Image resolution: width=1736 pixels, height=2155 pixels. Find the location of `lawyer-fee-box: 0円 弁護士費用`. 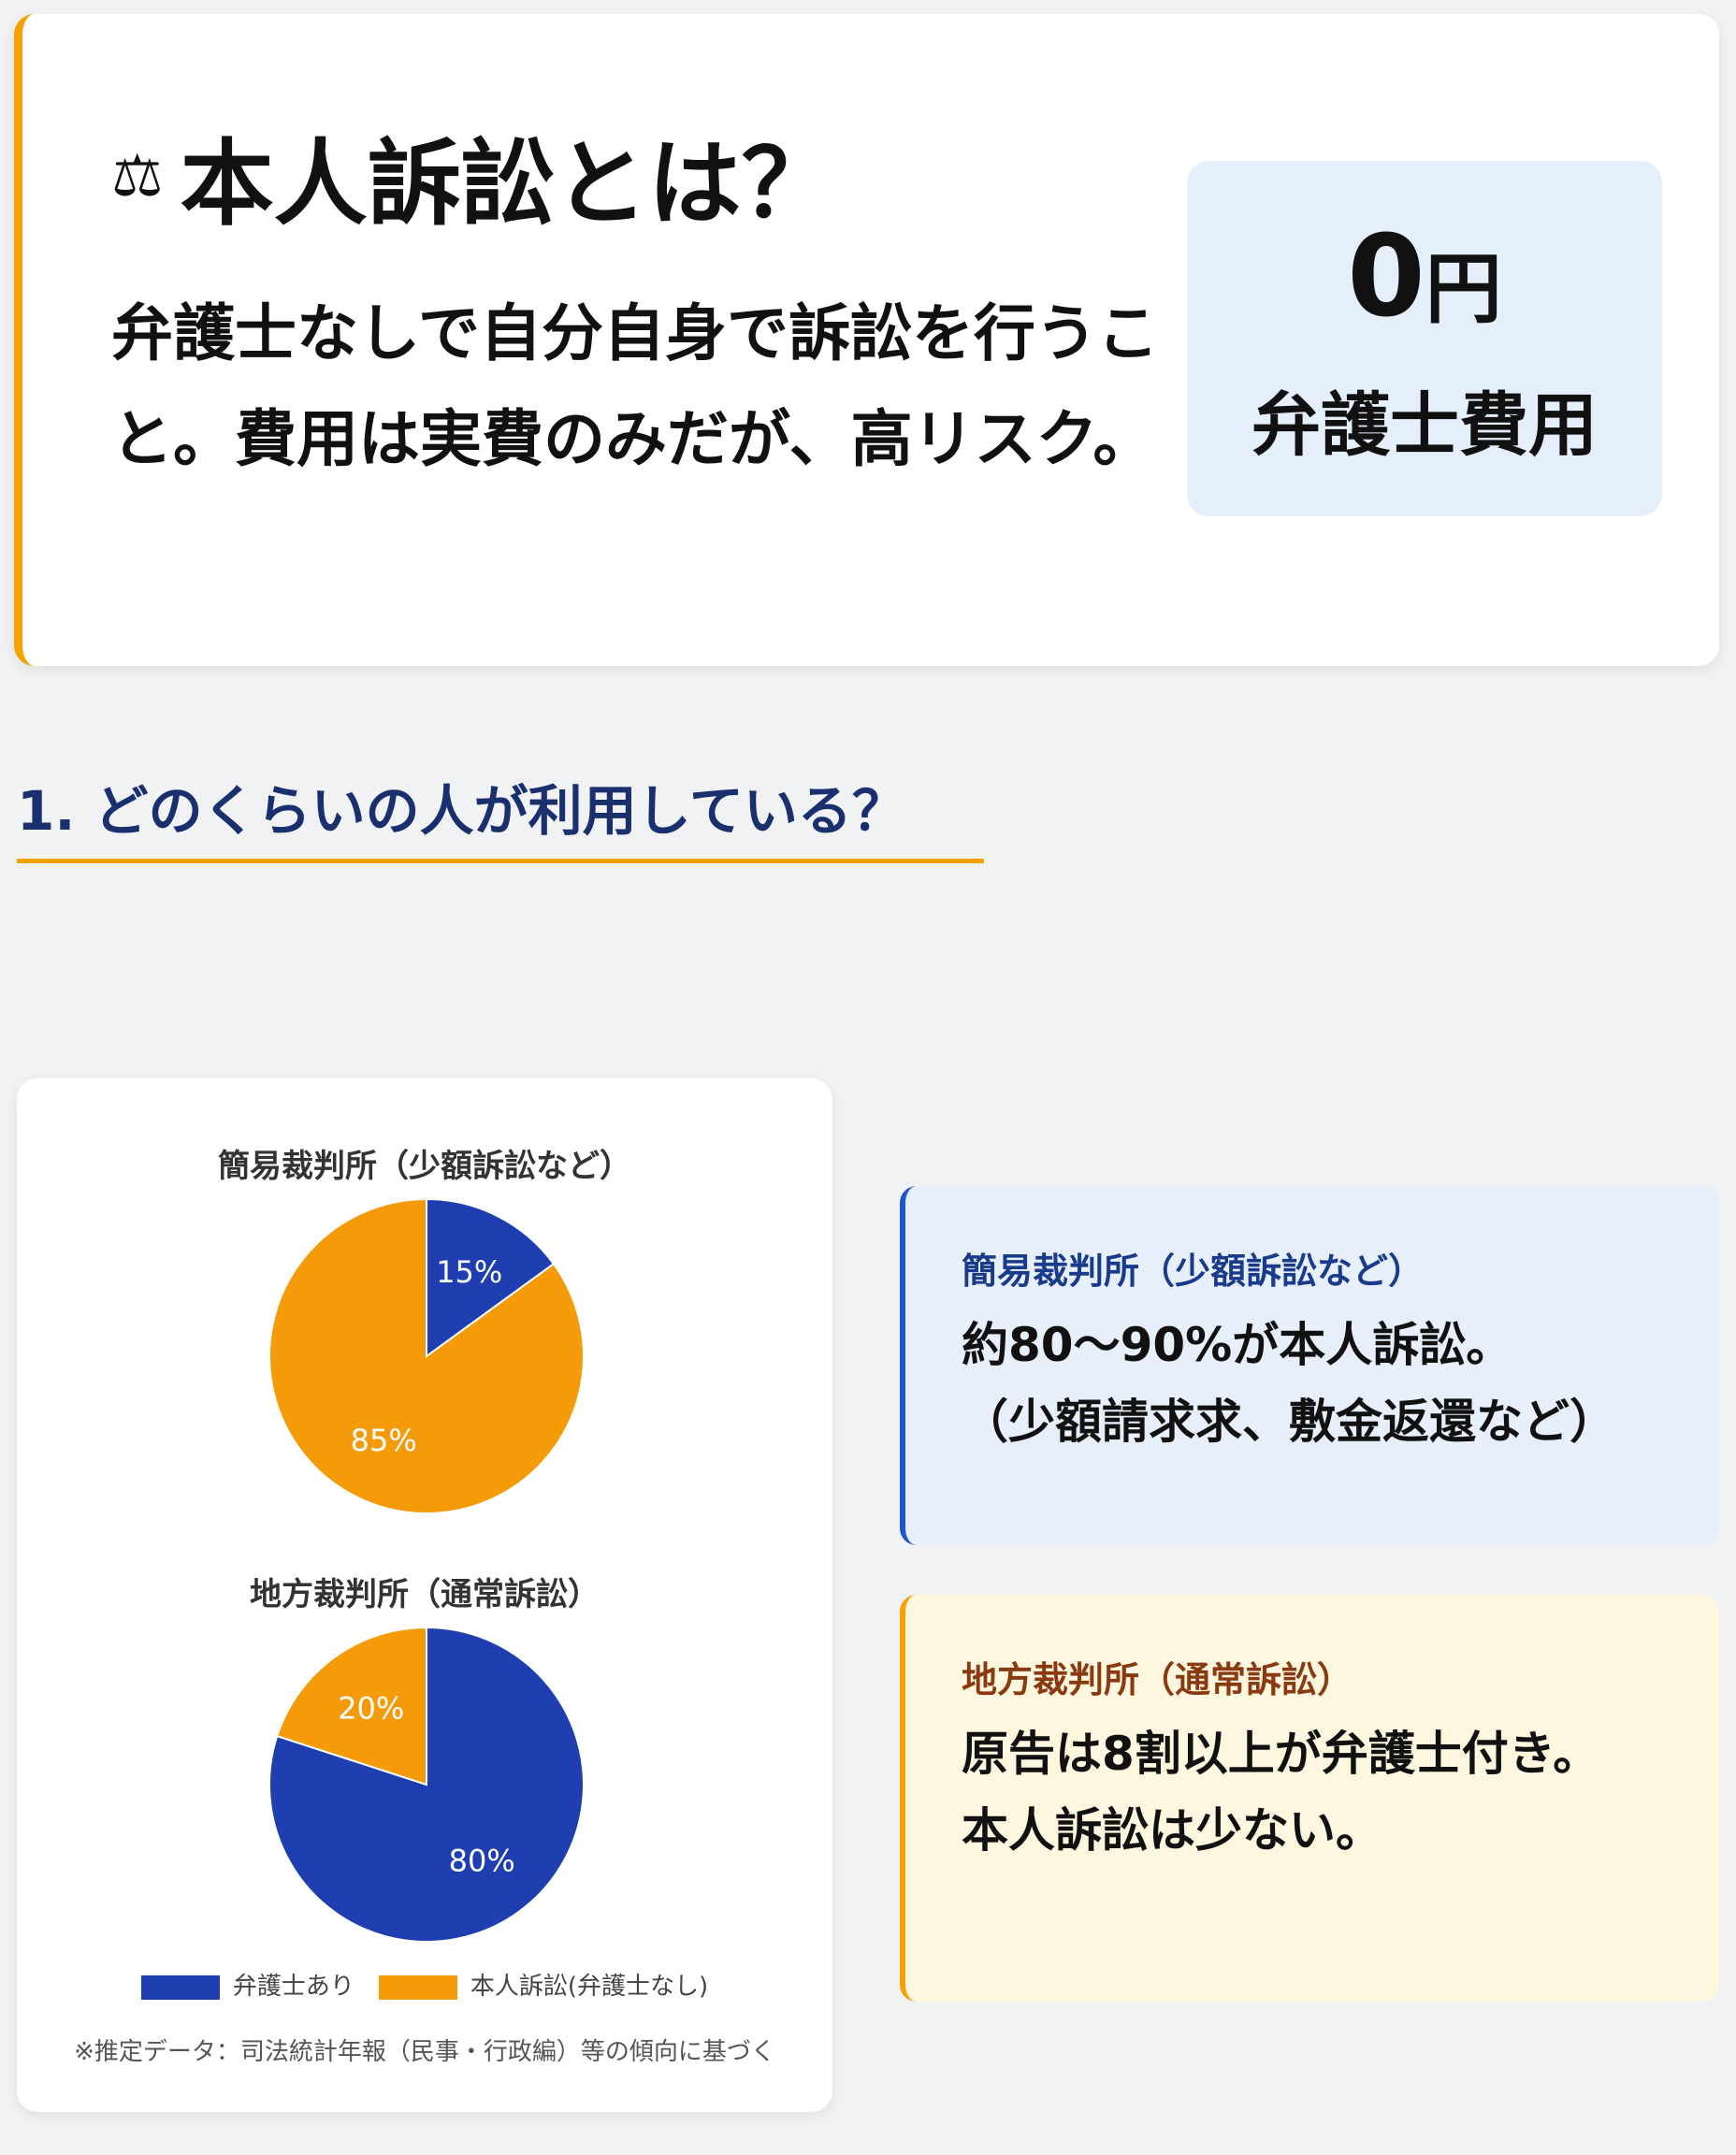

lawyer-fee-box: 0円 弁護士費用 is located at coordinates (1424, 339).